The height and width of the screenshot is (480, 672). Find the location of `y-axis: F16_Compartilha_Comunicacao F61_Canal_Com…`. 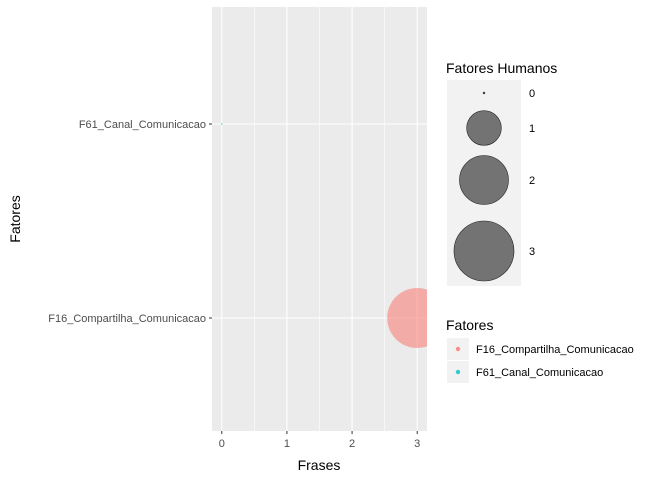

y-axis: F16_Compartilha_Comunicacao F61_Canal_Com… is located at coordinates (130, 222).